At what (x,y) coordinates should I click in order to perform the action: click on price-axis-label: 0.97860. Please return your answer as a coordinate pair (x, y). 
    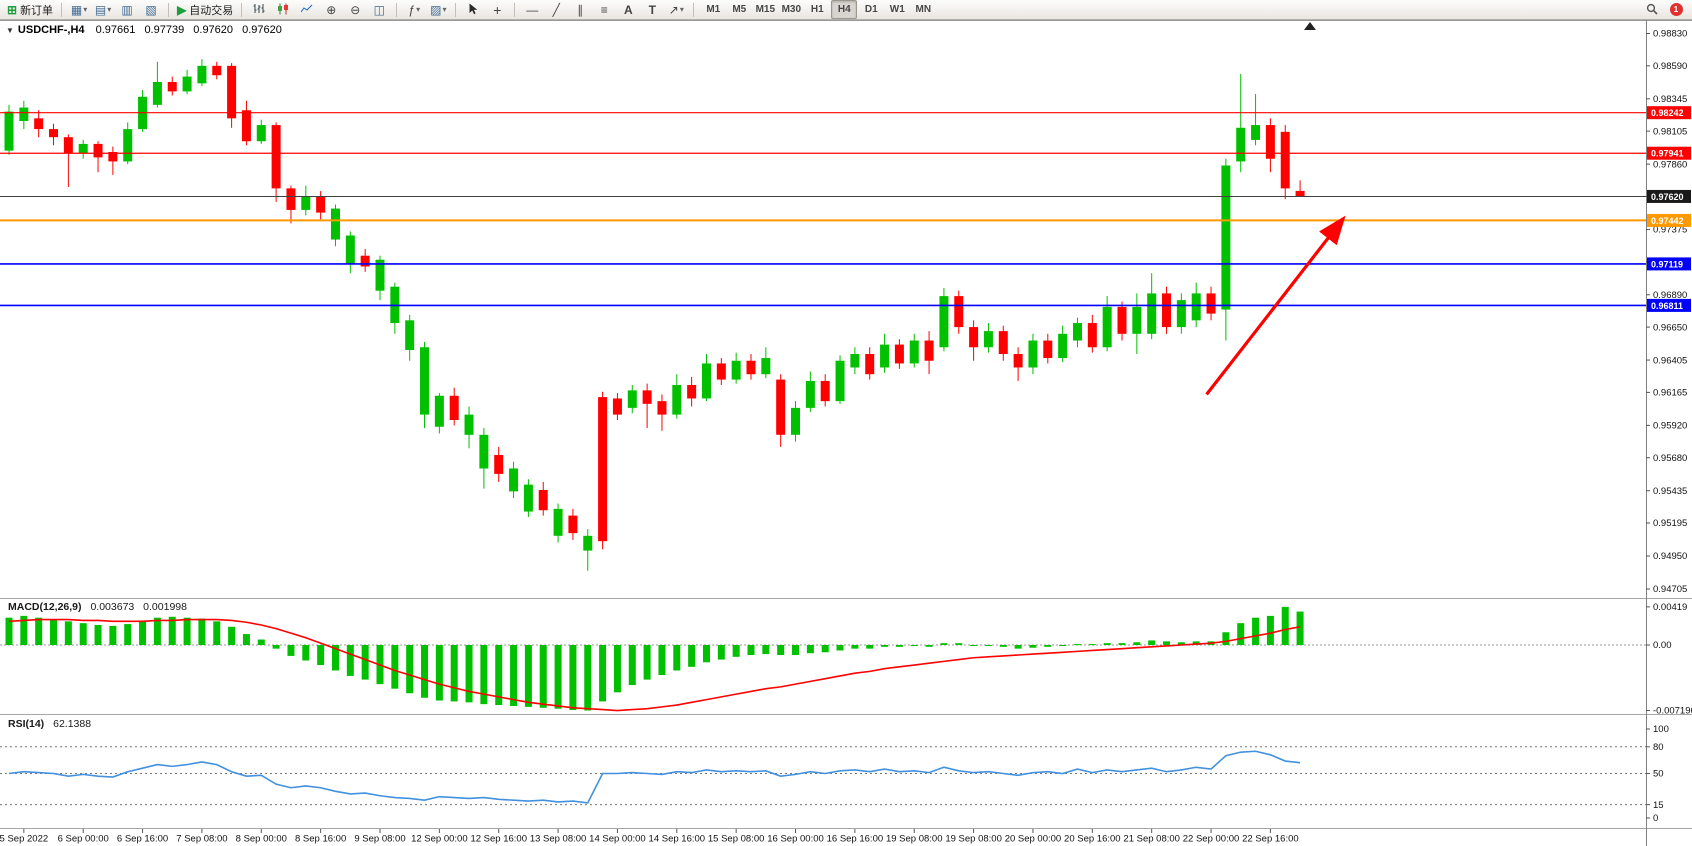
    Looking at the image, I should click on (1670, 164).